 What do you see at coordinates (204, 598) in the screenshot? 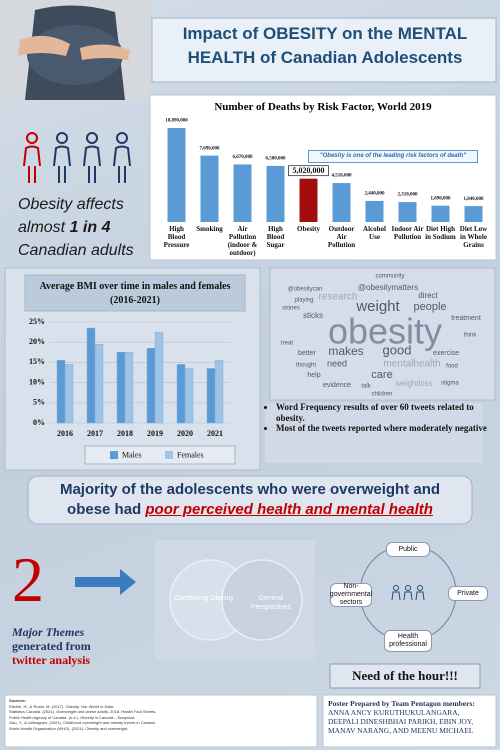
I see `venn-label: Combating Obesity` at bounding box center [204, 598].